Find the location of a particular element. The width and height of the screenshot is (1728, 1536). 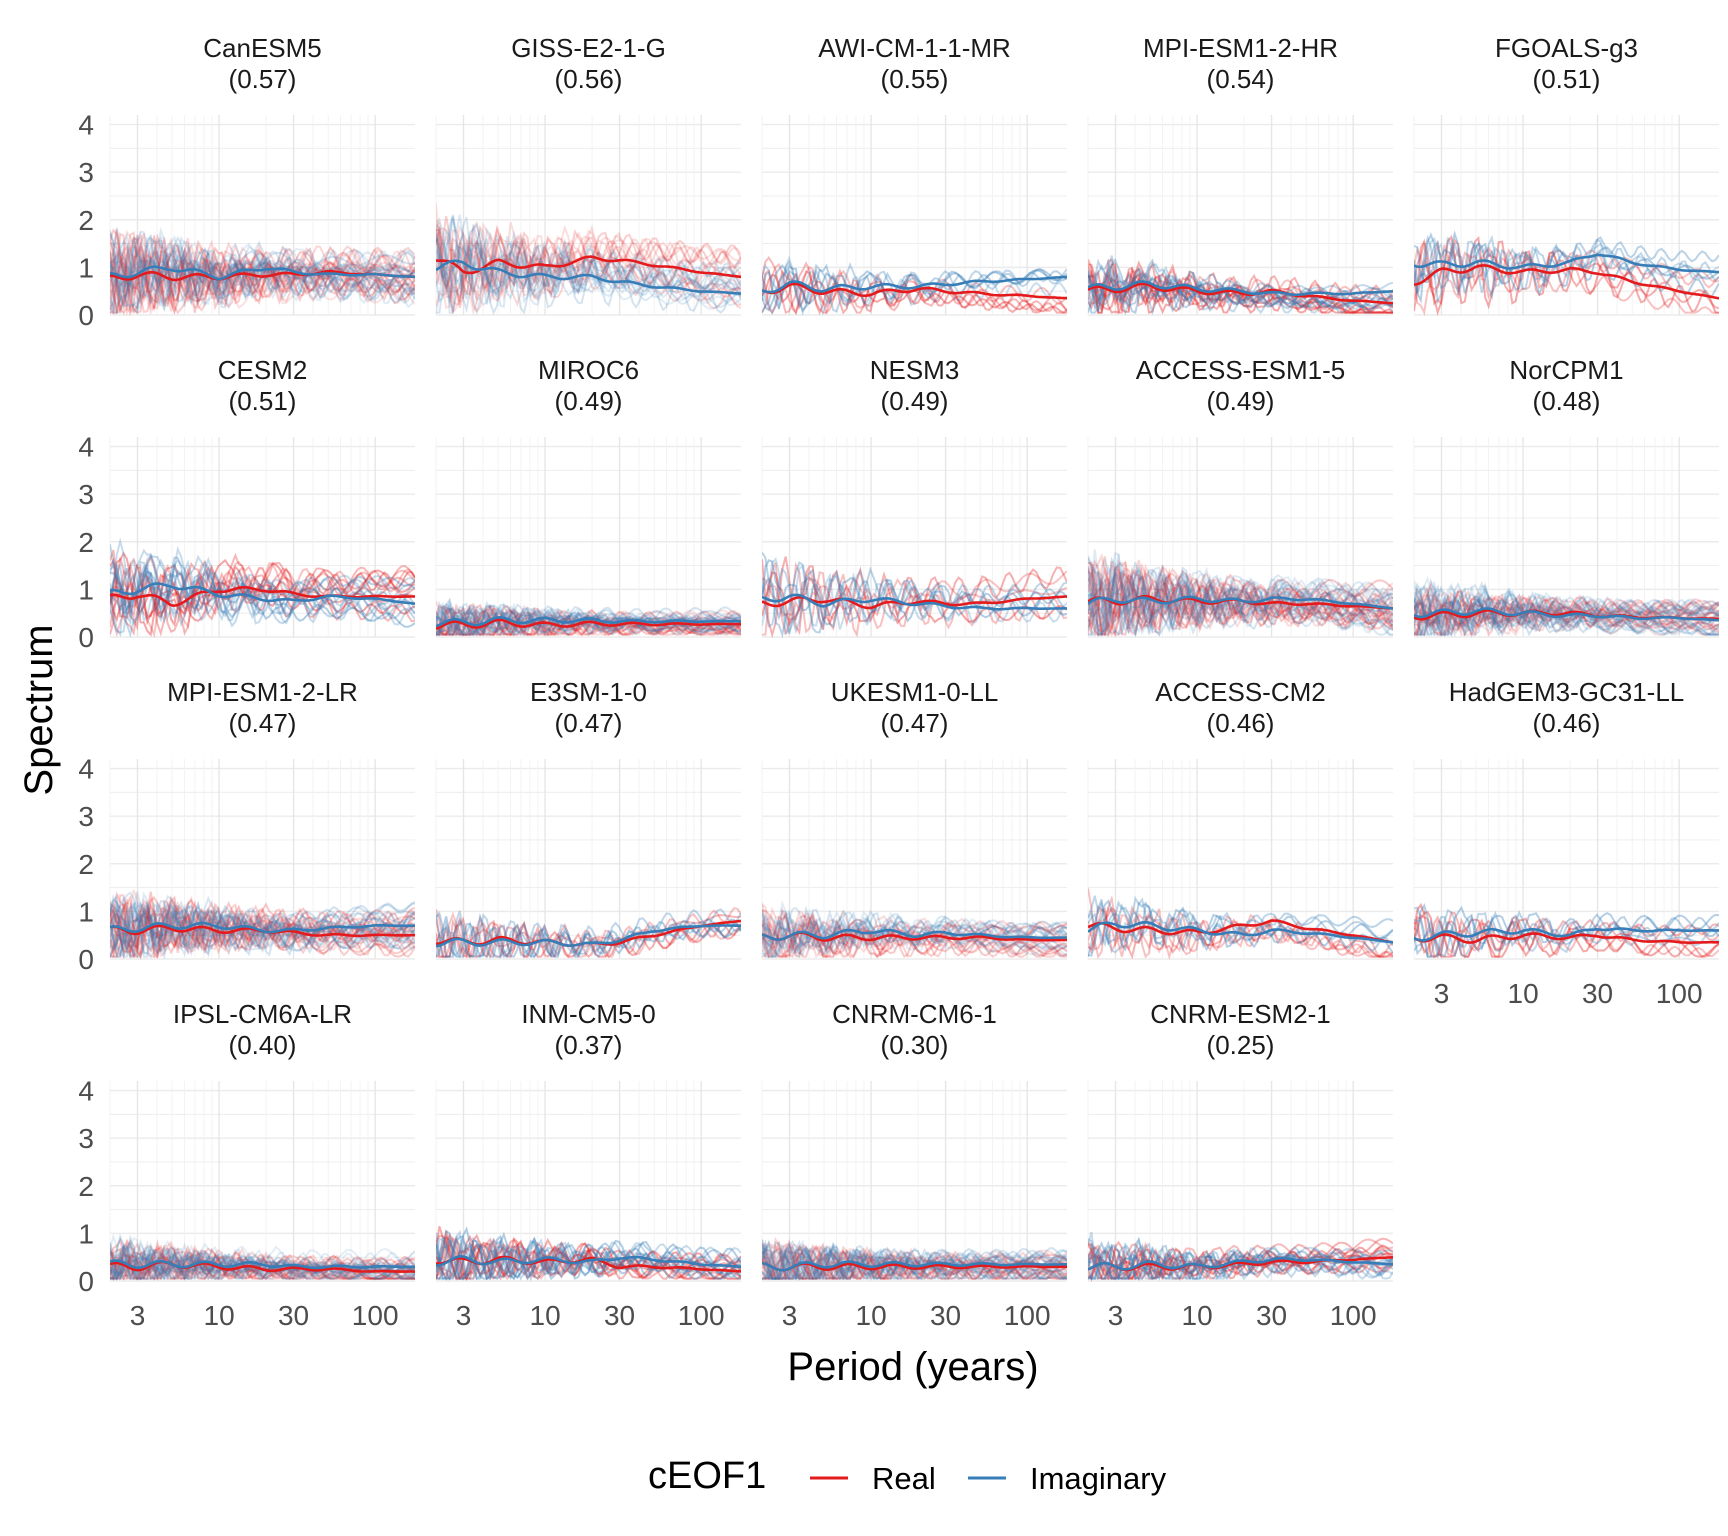

facet-panel: CanESM5(0.57) 0 1 2 3 4 is located at coordinates (246, 182).